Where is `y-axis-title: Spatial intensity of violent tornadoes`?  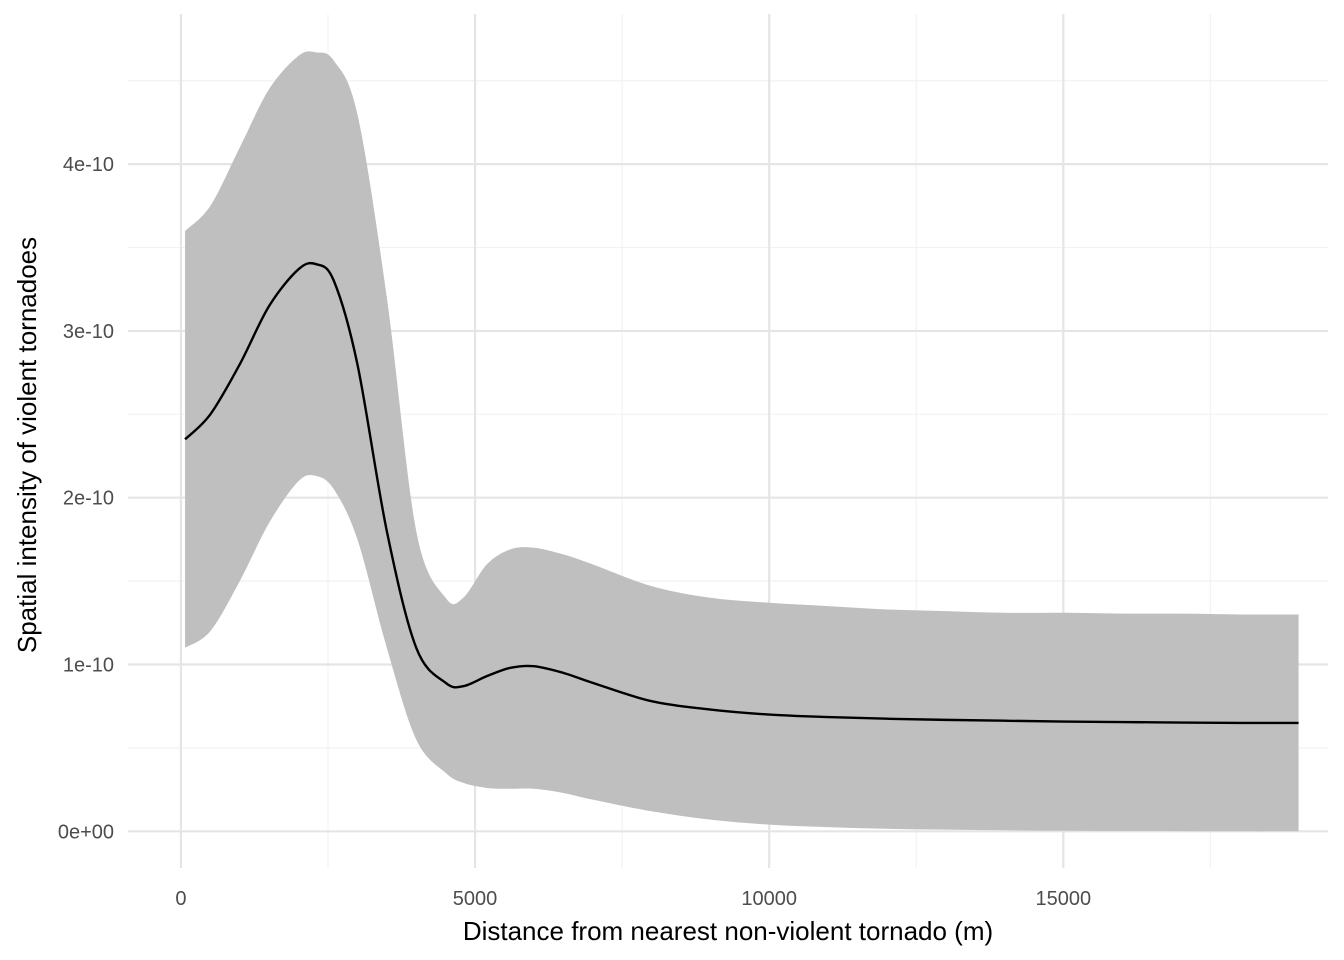 y-axis-title: Spatial intensity of violent tornadoes is located at coordinates (27, 445).